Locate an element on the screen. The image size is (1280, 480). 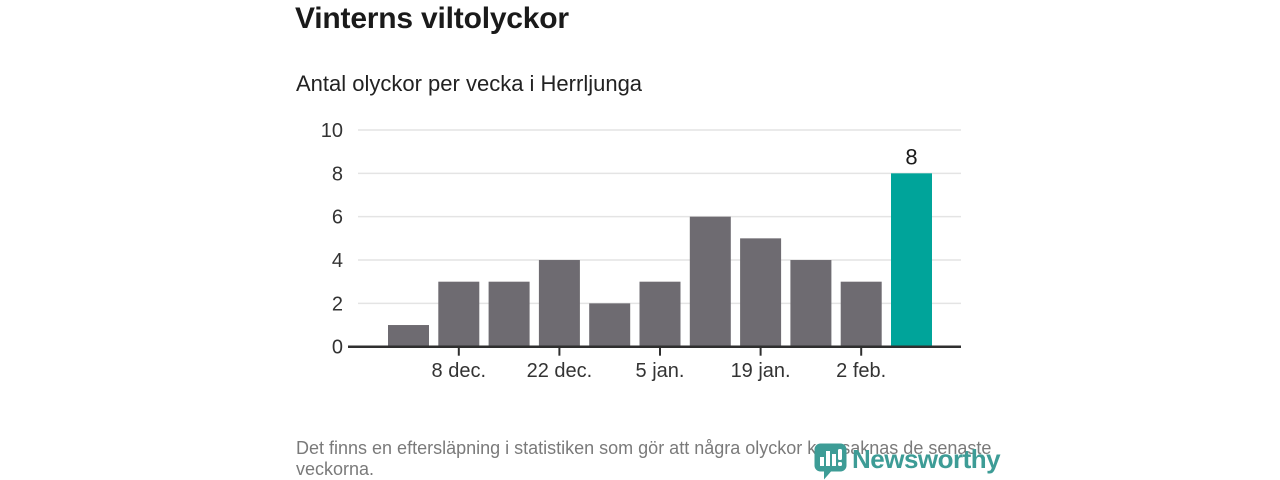
brand-logo: Newsworthy is located at coordinates (907, 461).